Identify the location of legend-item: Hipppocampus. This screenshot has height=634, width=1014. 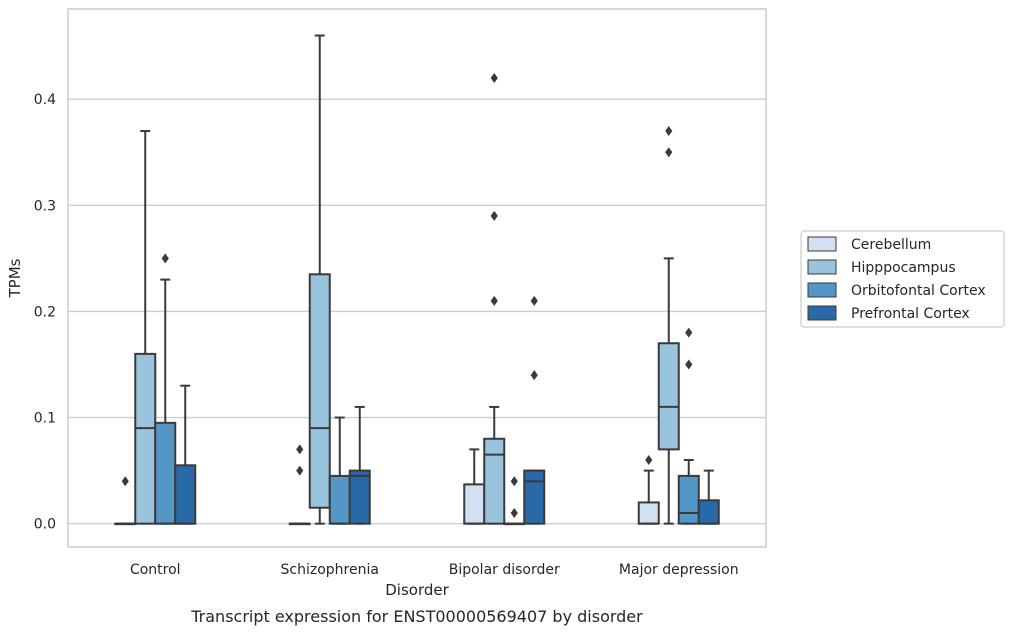
(881, 267).